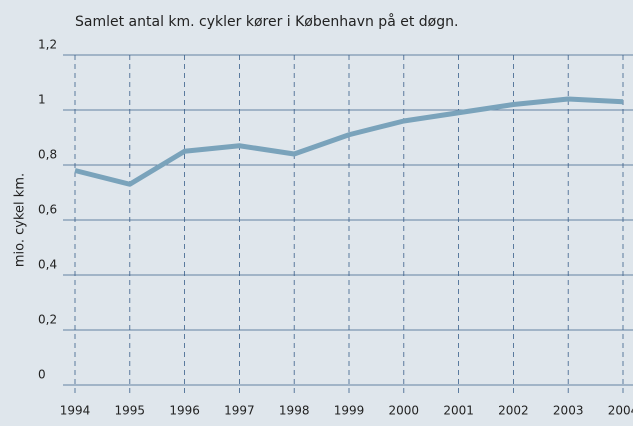 The height and width of the screenshot is (426, 633). Describe the element at coordinates (620, 411) in the screenshot. I see `x-tick-label: 2004` at that location.